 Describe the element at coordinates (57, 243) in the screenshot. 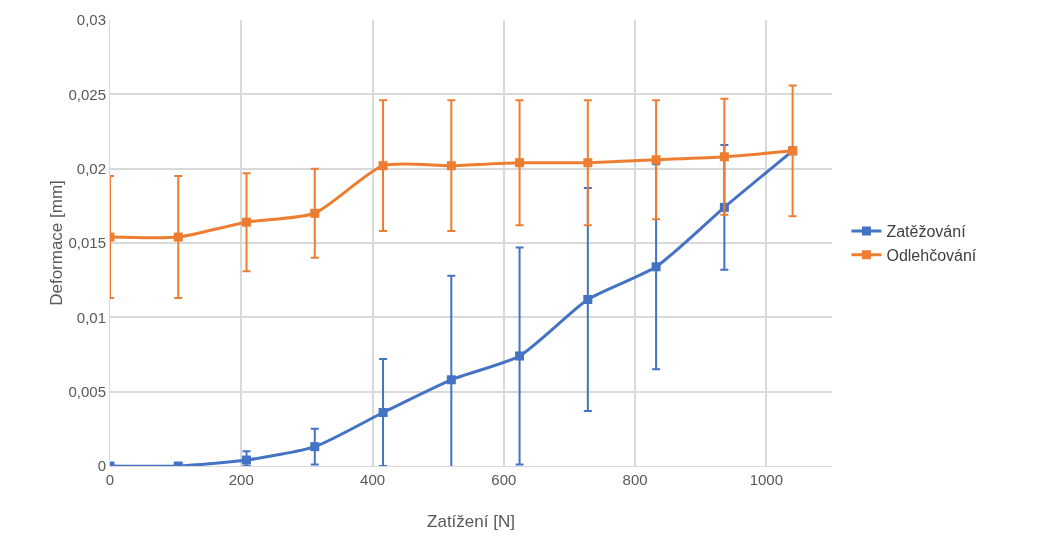

I see `y-axis-title: Deformace [mm]` at that location.